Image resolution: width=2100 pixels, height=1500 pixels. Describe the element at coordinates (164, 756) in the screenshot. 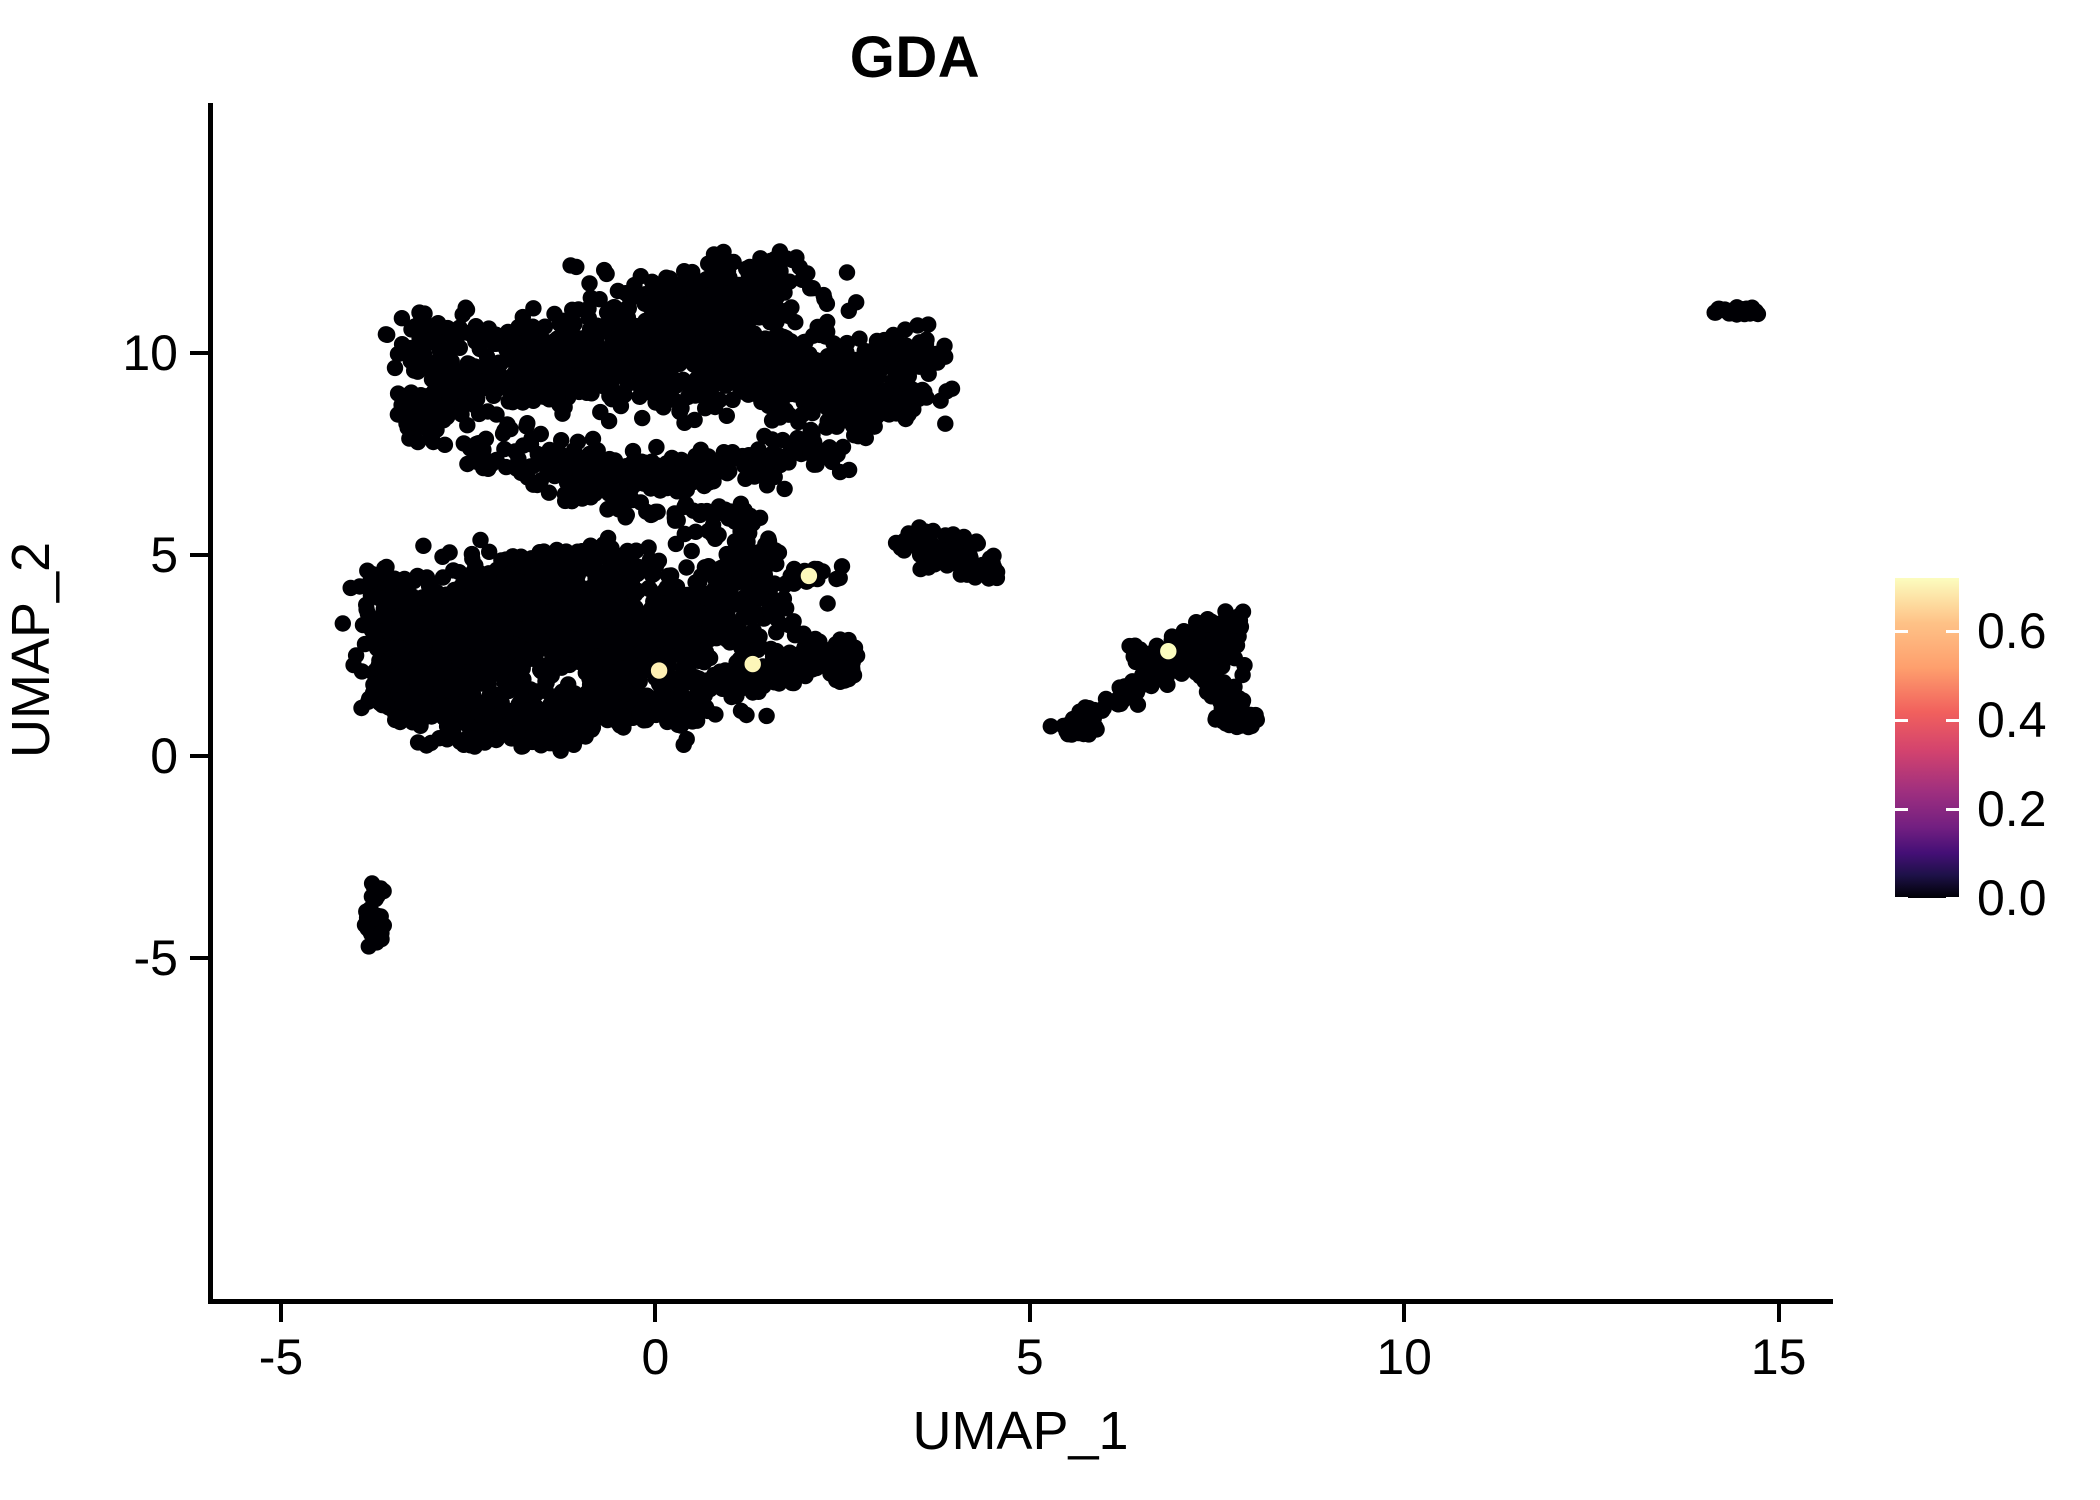

I see `y-tick-label: 0` at that location.